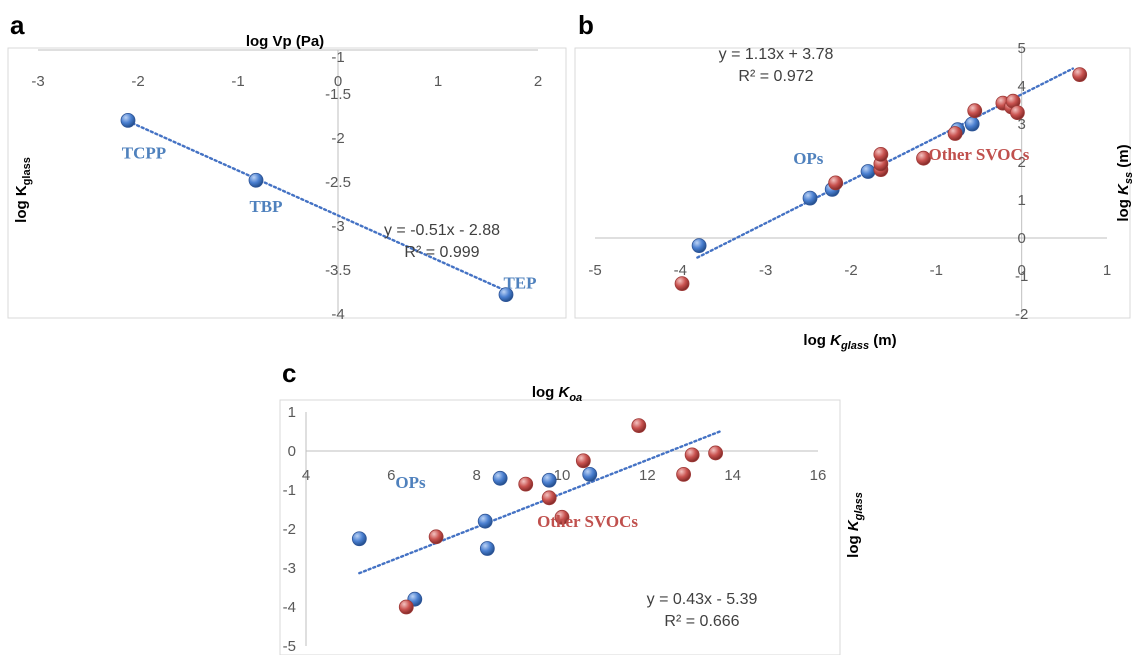 The width and height of the screenshot is (1138, 655). I want to click on trendline-equation: y = 0.43x - 5.39, so click(702, 599).